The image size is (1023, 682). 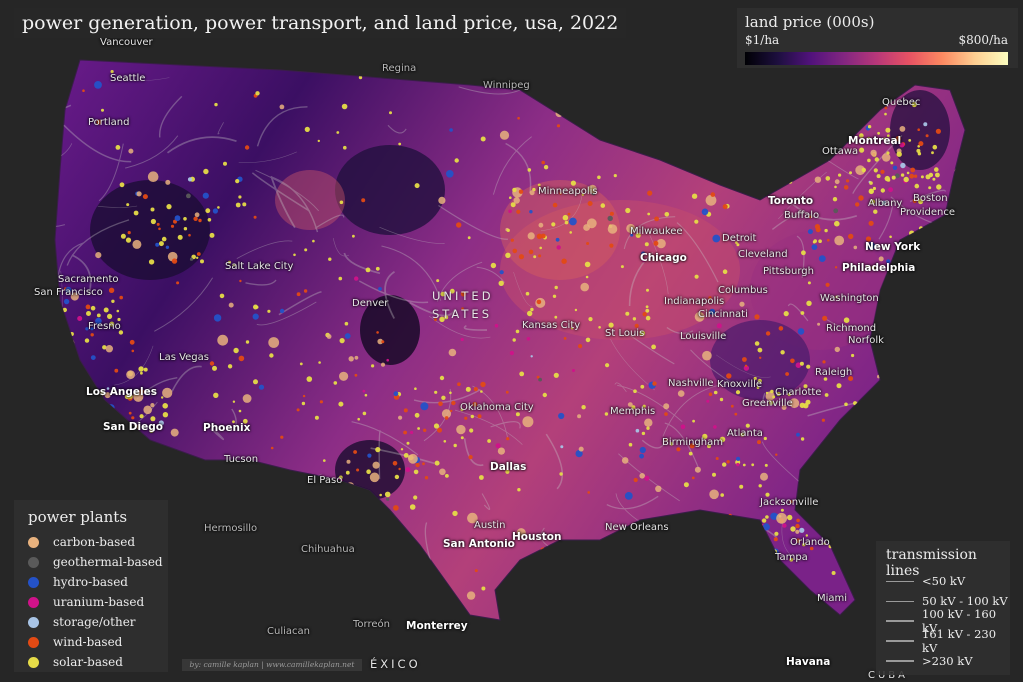 I want to click on label-san-antonio: San Antonio, so click(x=479, y=544).